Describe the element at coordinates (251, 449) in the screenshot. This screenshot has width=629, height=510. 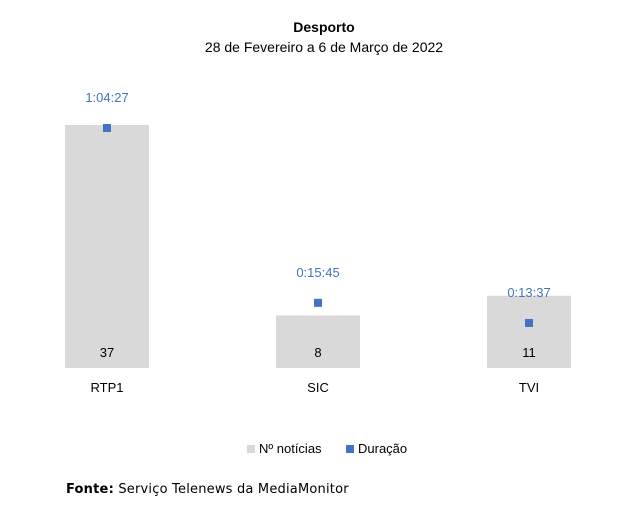
I see `legend-swatch-bars` at that location.